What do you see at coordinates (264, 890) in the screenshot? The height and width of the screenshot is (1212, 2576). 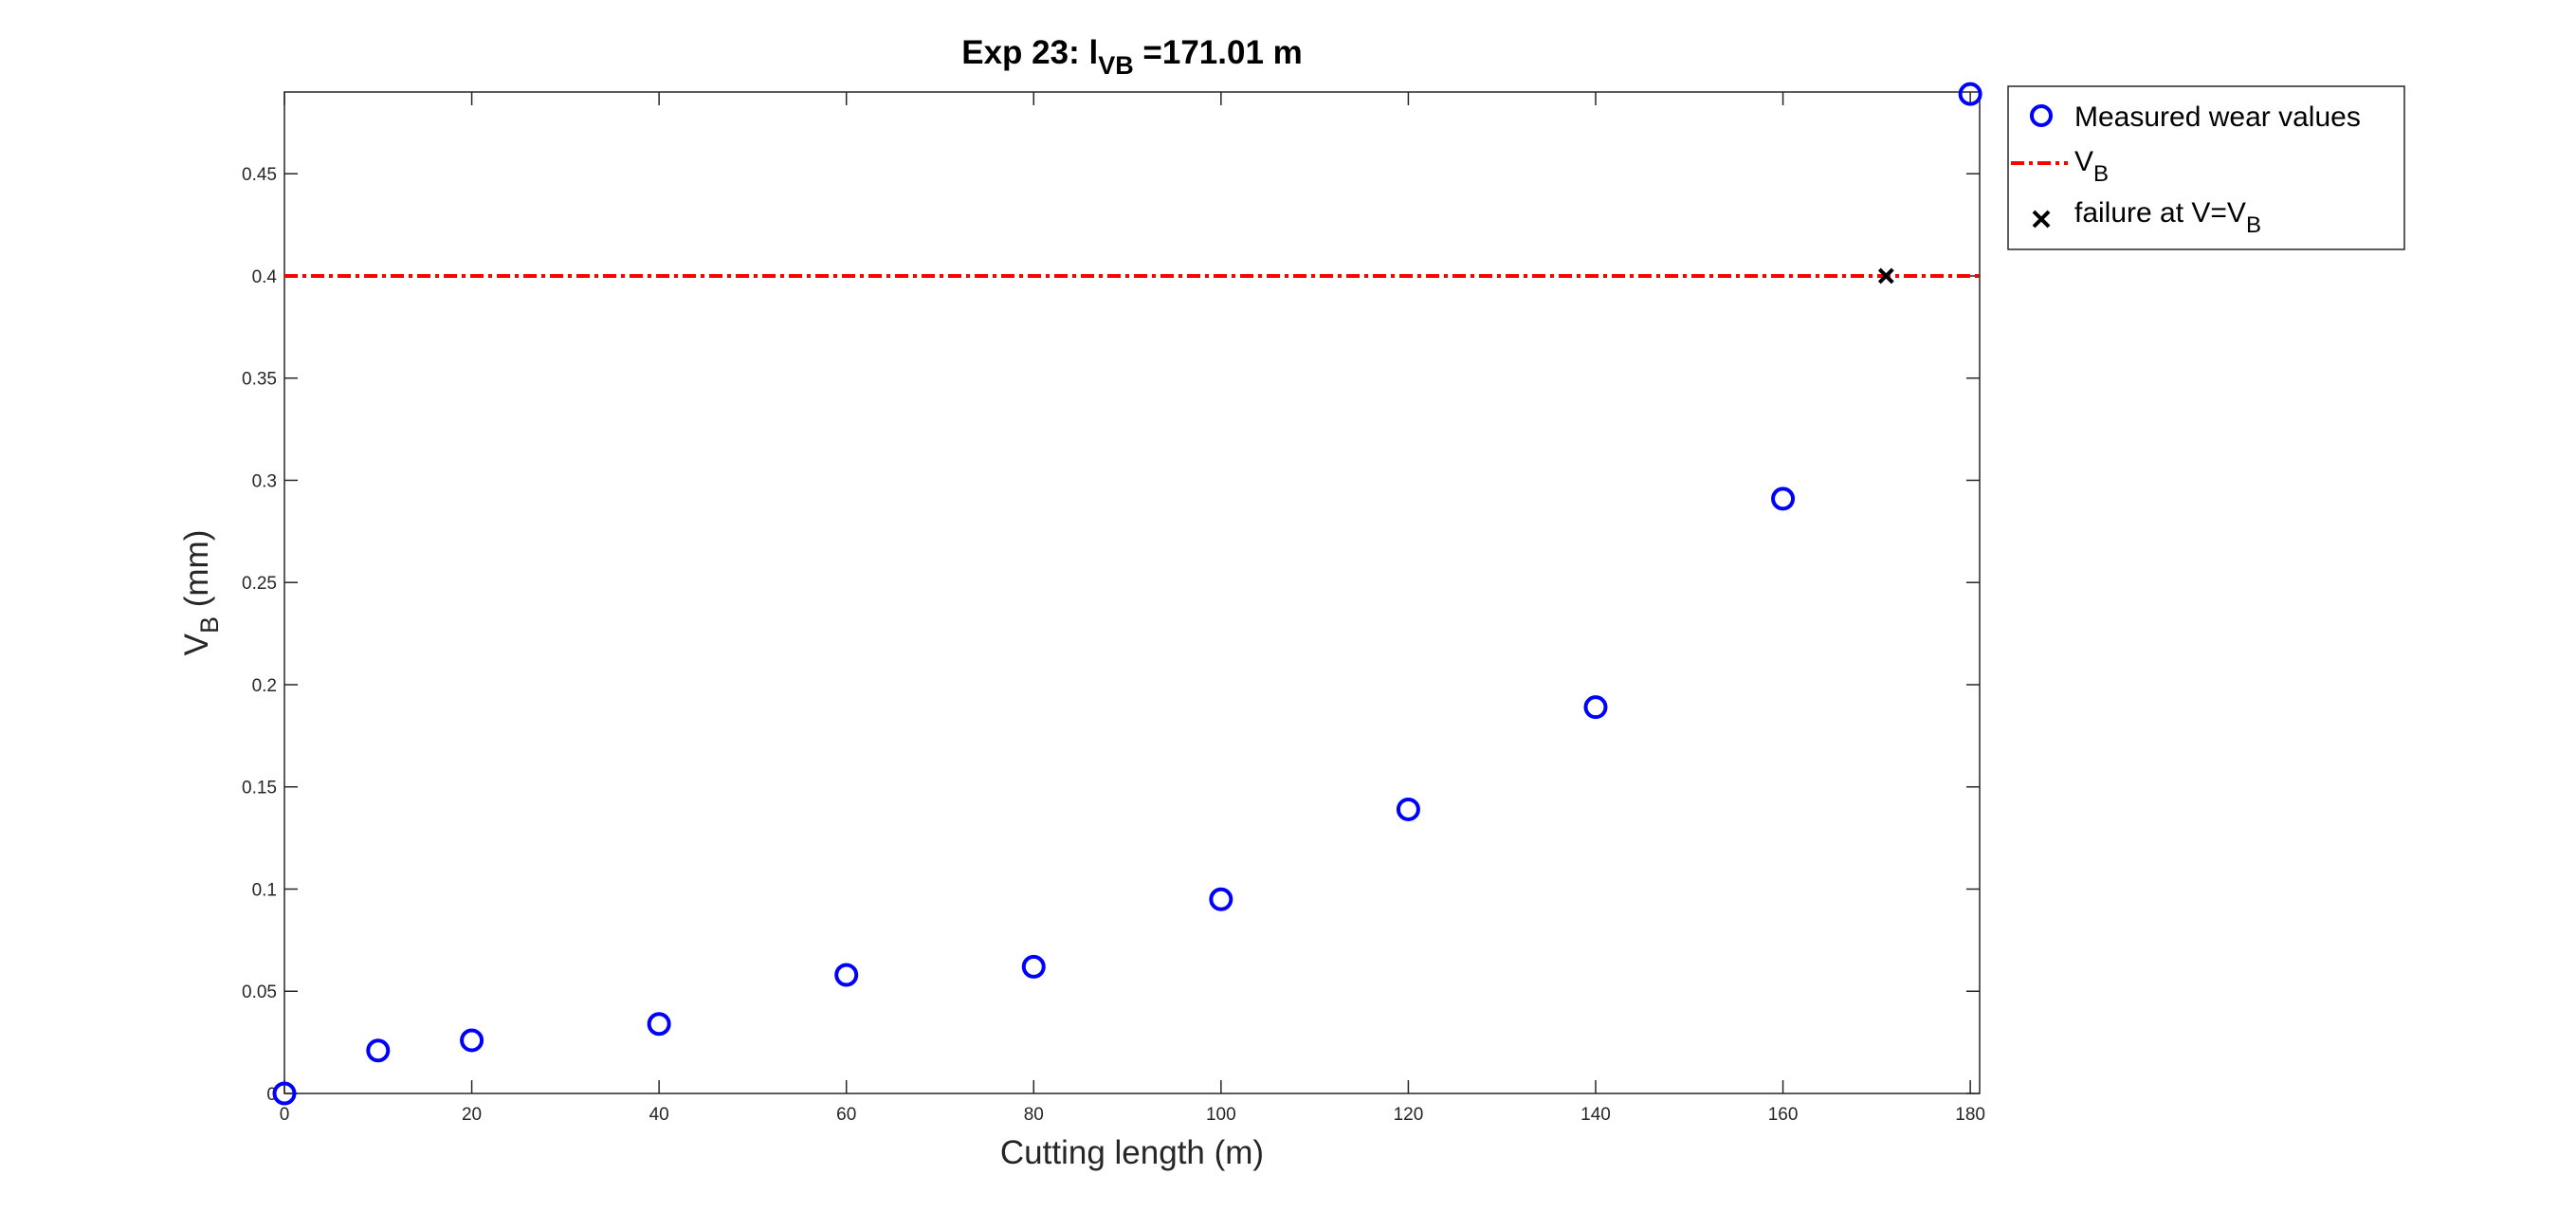 I see `y-tick-label: 0.1` at bounding box center [264, 890].